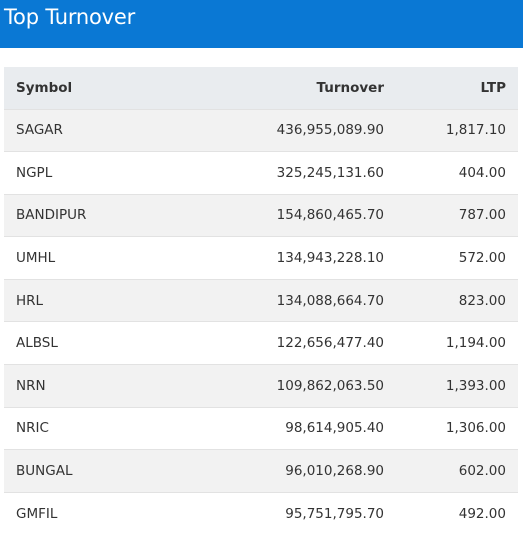 The image size is (523, 535). Describe the element at coordinates (44, 471) in the screenshot. I see `cell-symbol: BUNGAL` at that location.